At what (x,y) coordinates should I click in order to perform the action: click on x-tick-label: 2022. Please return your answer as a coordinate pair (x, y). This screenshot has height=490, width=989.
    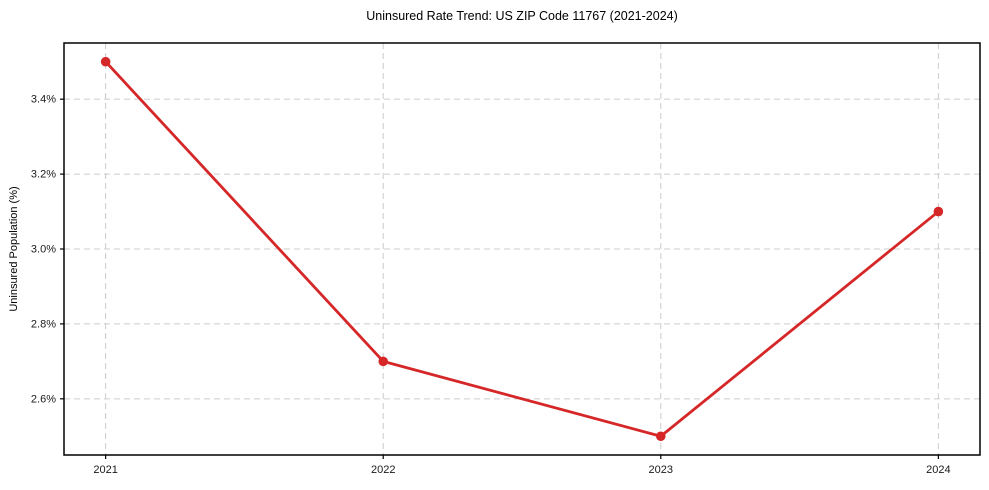
    Looking at the image, I should click on (383, 470).